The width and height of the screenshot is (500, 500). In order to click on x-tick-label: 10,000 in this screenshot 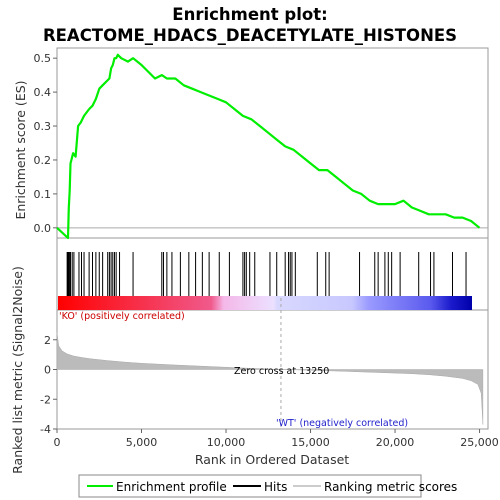, I will do `click(226, 442)`.